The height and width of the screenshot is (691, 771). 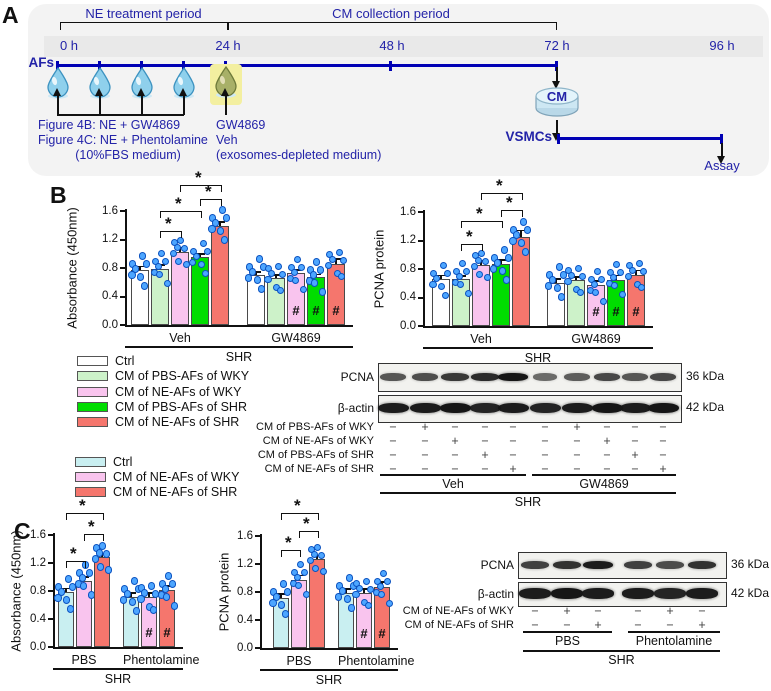 What do you see at coordinates (120, 115) in the screenshot?
I see `dose-arrows-connector` at bounding box center [120, 115].